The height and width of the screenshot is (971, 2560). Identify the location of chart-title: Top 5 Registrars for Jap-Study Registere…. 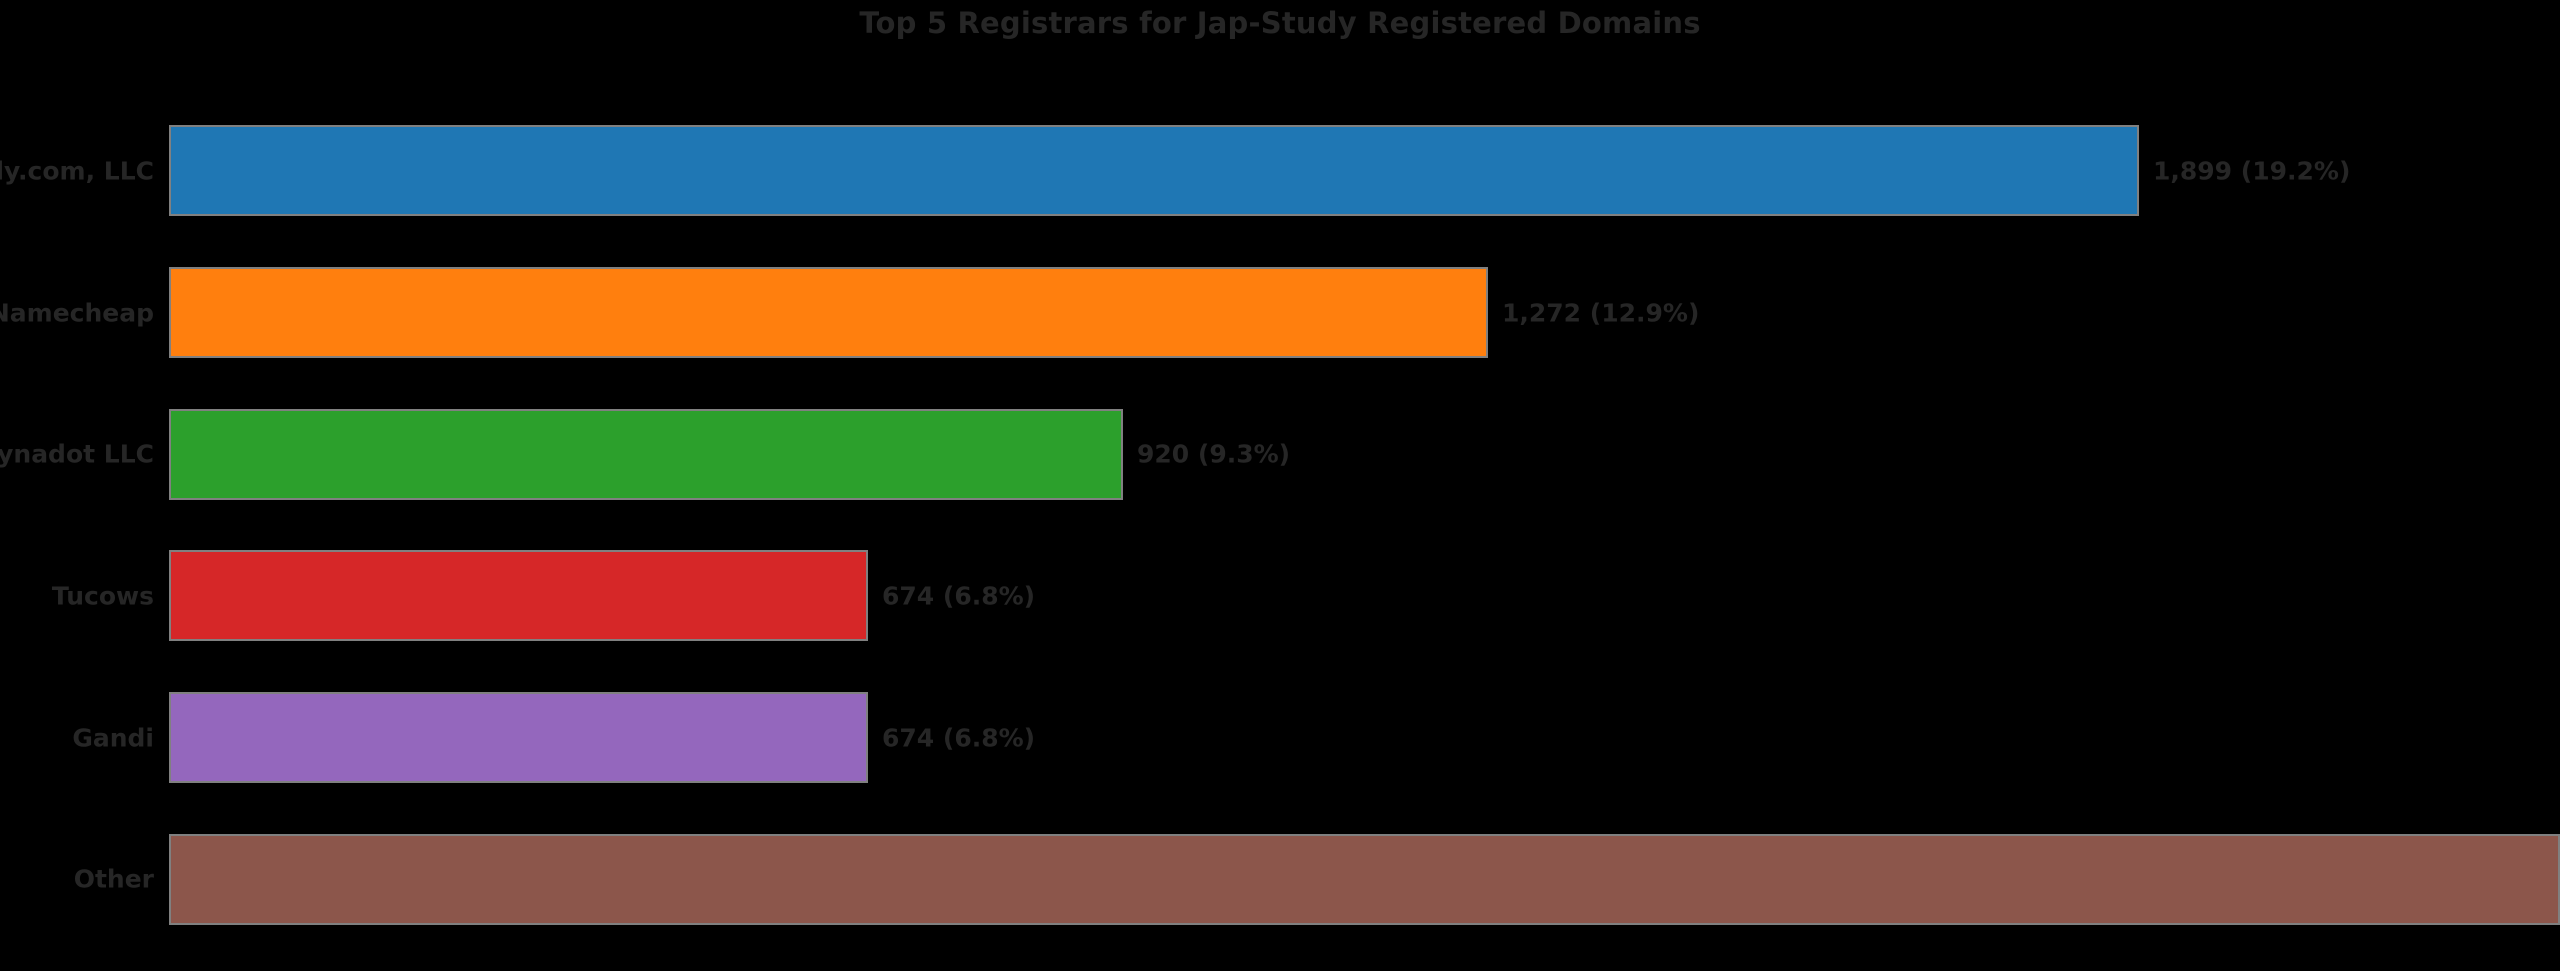
(1280, 23).